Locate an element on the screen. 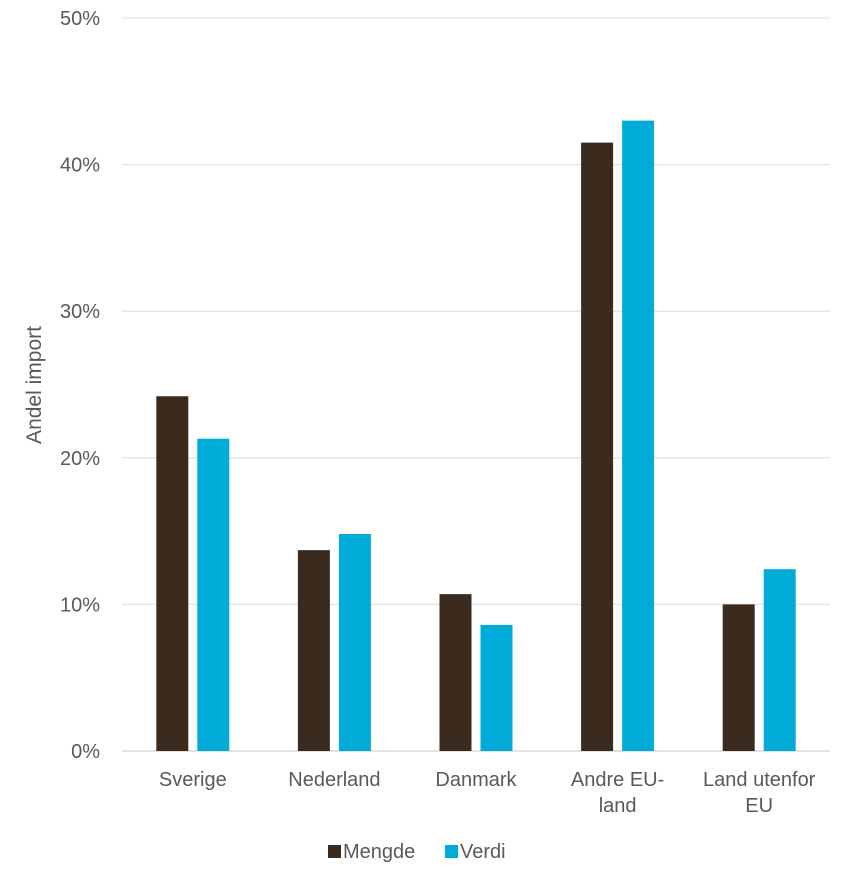 The image size is (844, 871). legend-swatch-mengde is located at coordinates (334, 851).